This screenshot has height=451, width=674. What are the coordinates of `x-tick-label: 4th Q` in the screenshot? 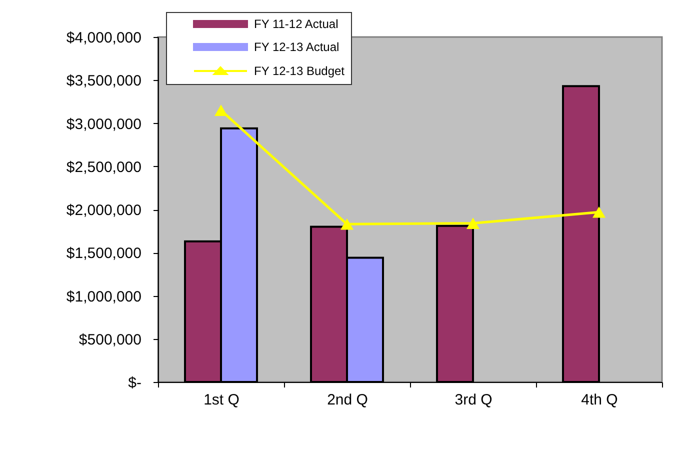 It's located at (599, 400).